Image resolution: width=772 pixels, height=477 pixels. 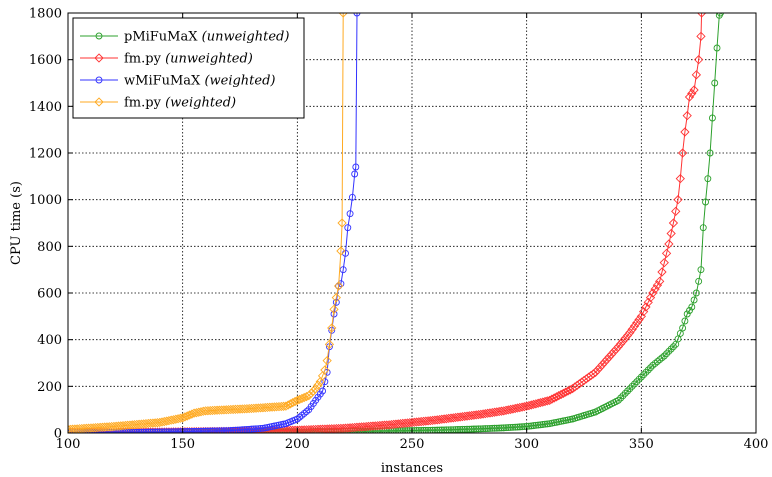 What do you see at coordinates (144, 103) in the screenshot?
I see `legend-series-name: fm.py` at bounding box center [144, 103].